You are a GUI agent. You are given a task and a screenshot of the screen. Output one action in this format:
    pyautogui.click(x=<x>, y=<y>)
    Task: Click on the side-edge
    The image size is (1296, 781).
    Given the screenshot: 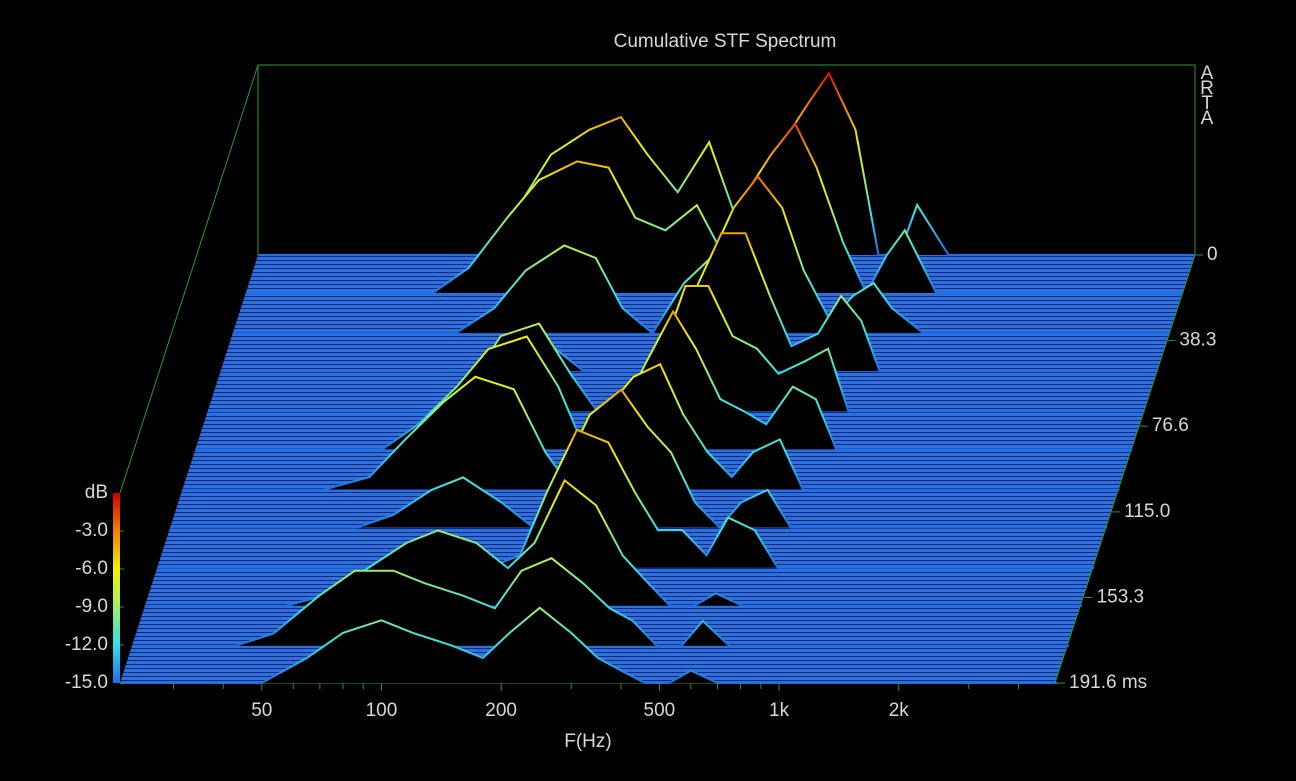 What is the action you would take?
    pyautogui.click(x=189, y=279)
    